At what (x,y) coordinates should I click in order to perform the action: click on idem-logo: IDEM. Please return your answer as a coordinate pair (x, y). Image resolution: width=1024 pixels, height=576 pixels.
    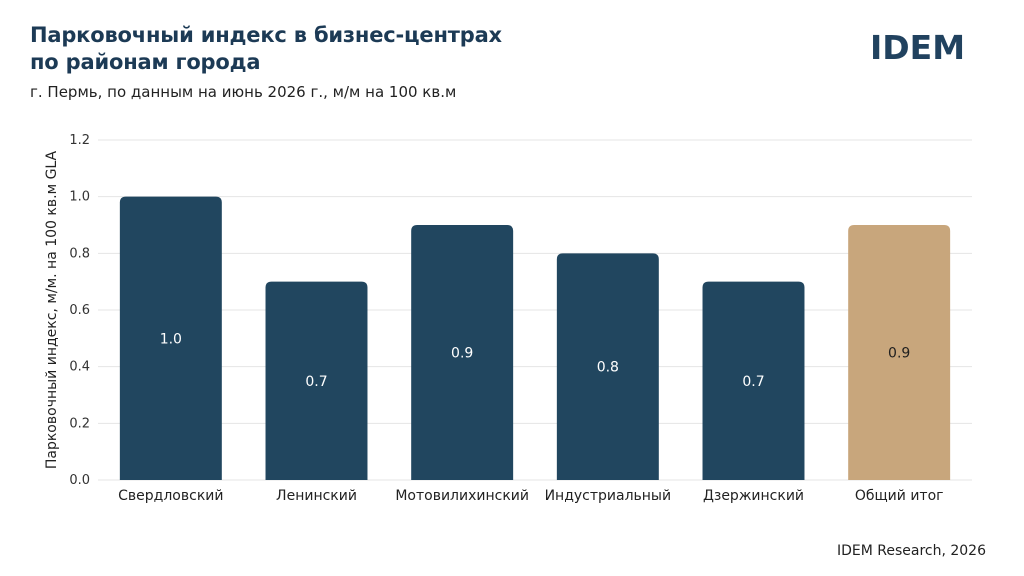
    Looking at the image, I should click on (917, 47).